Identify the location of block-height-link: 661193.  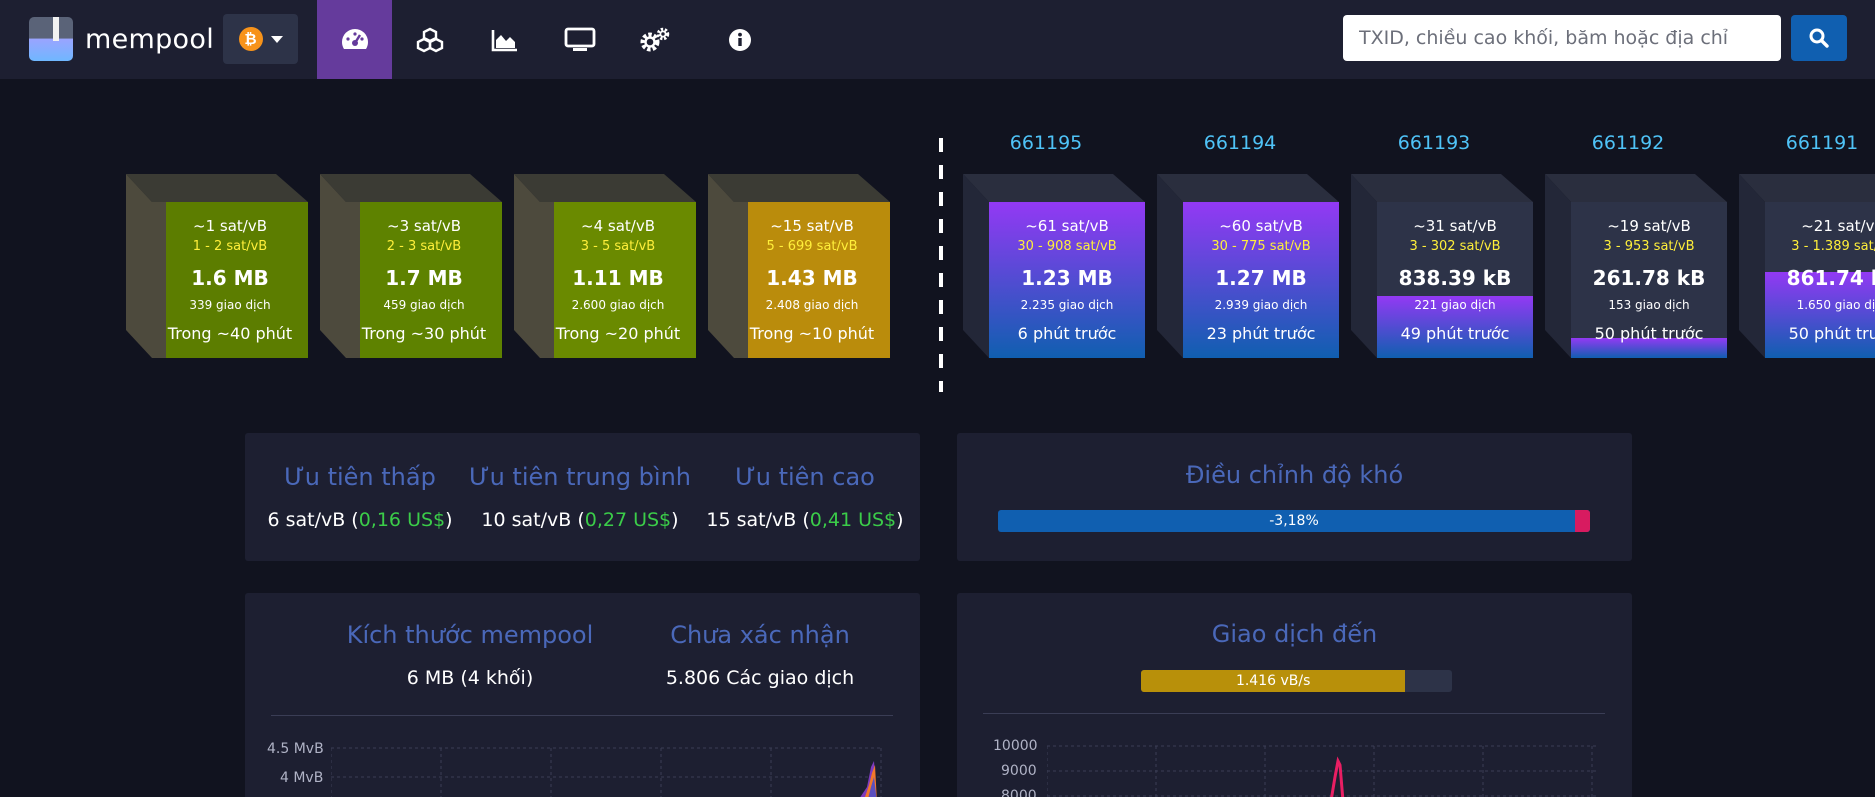
(1434, 143).